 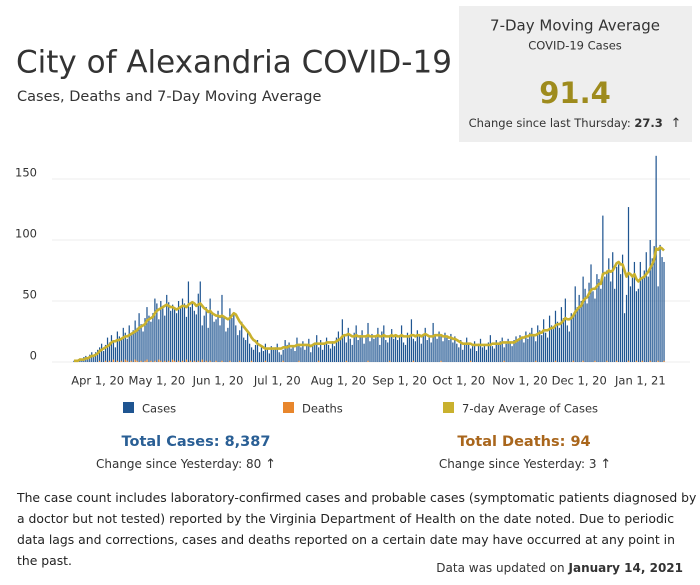 What do you see at coordinates (270, 464) in the screenshot?
I see `cases-arrow: ↑` at bounding box center [270, 464].